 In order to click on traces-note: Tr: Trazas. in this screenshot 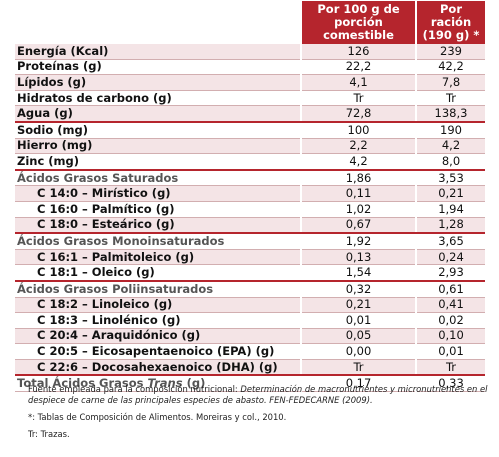, I will do `click(259, 434)`.